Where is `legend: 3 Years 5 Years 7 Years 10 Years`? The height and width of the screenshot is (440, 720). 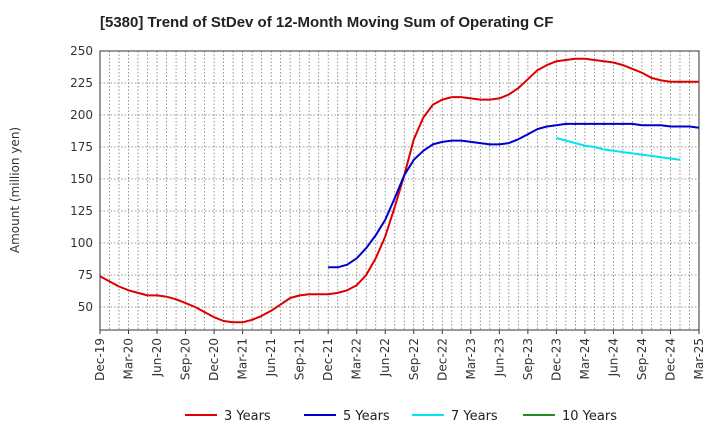 legend: 3 Years 5 Years 7 Years 10 Years is located at coordinates (401, 416).